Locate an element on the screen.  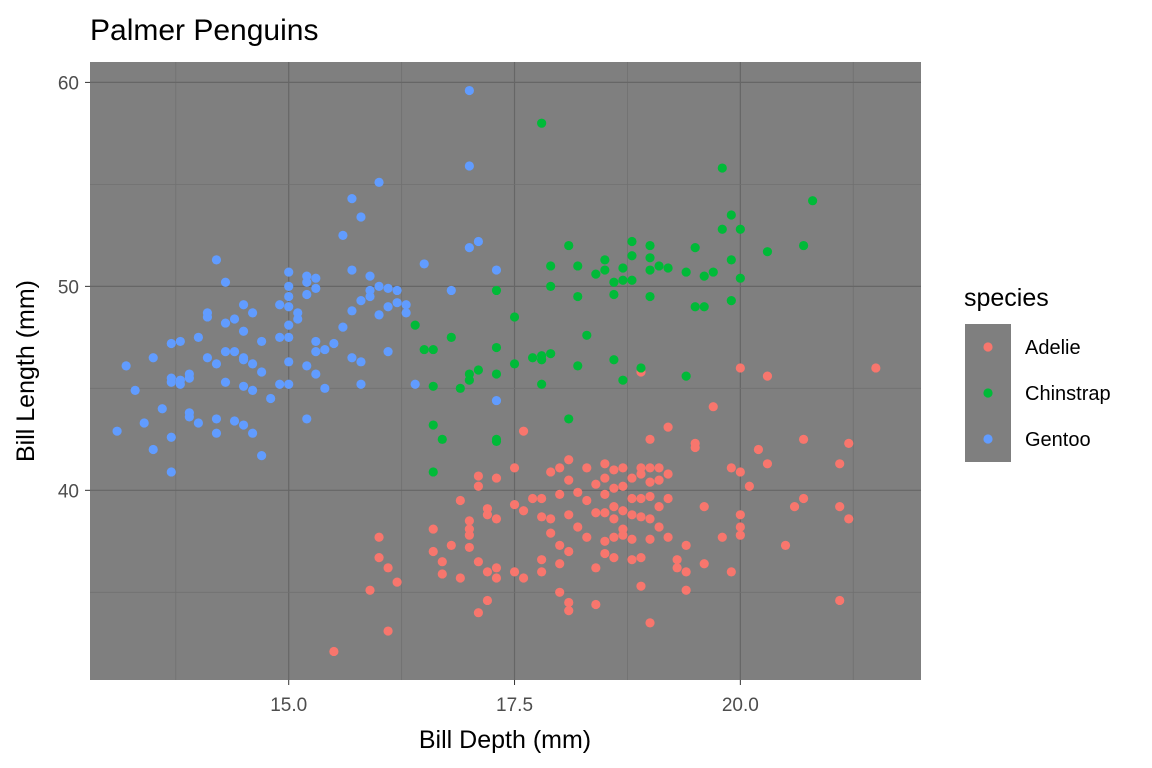
legend-title: species is located at coordinates (1006, 298).